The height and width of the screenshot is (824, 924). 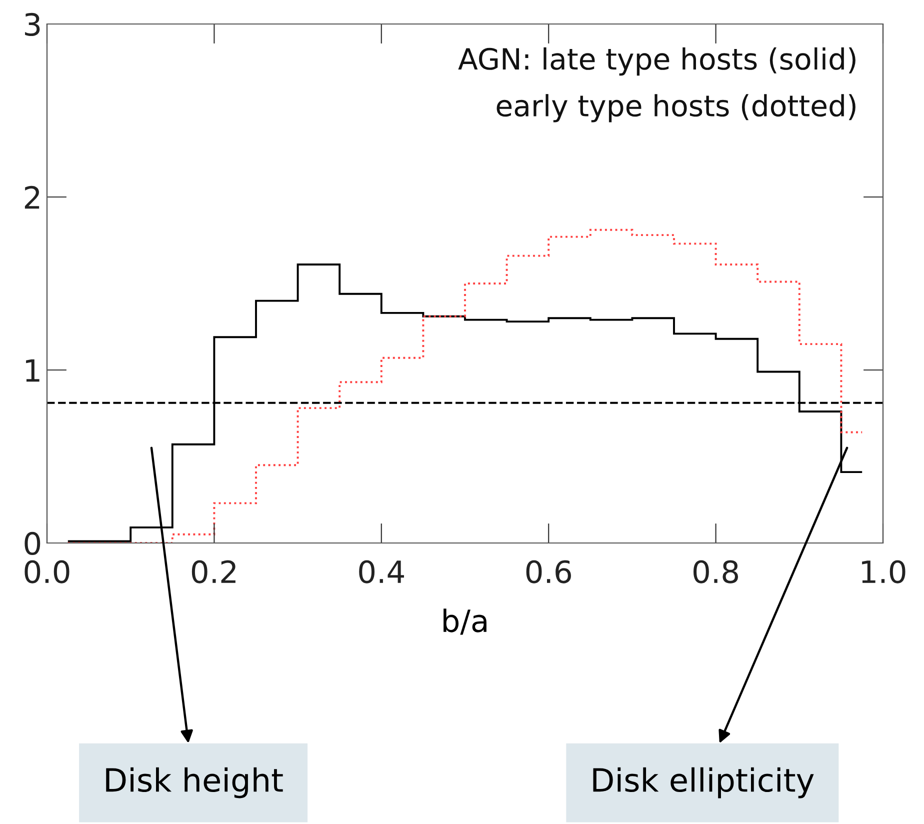 What do you see at coordinates (32, 24) in the screenshot?
I see `y-tick-label: 3` at bounding box center [32, 24].